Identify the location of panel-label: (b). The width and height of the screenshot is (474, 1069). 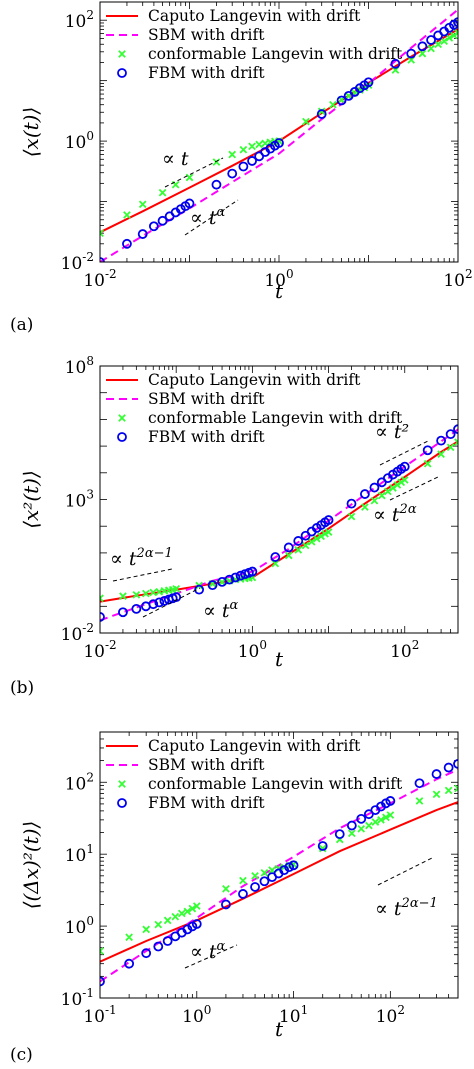
(22, 688).